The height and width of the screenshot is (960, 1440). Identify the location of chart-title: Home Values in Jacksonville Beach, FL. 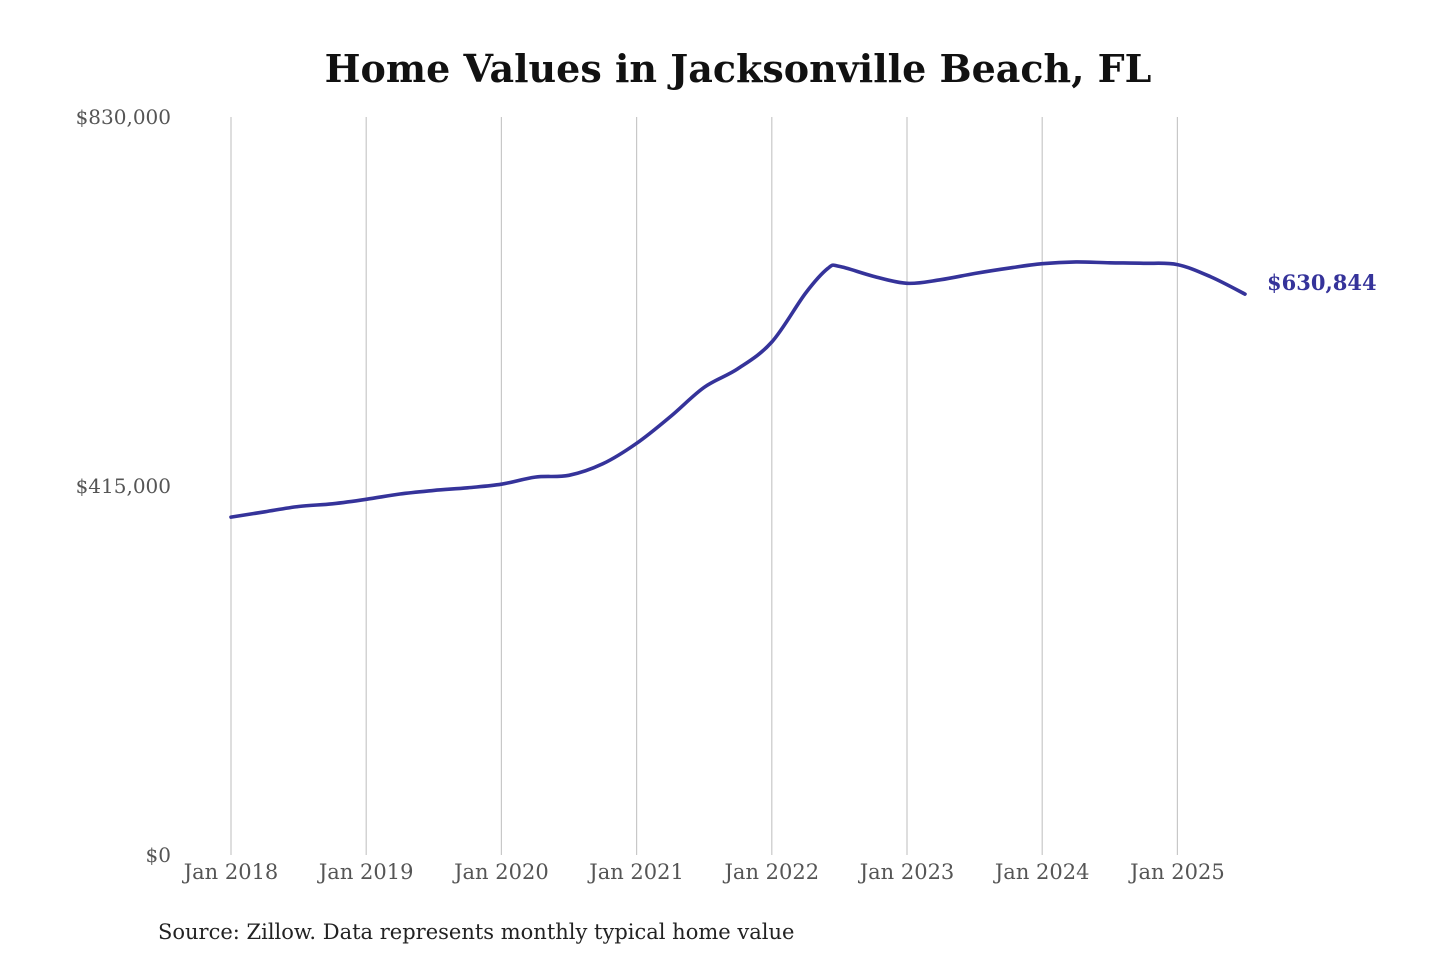
(738, 68).